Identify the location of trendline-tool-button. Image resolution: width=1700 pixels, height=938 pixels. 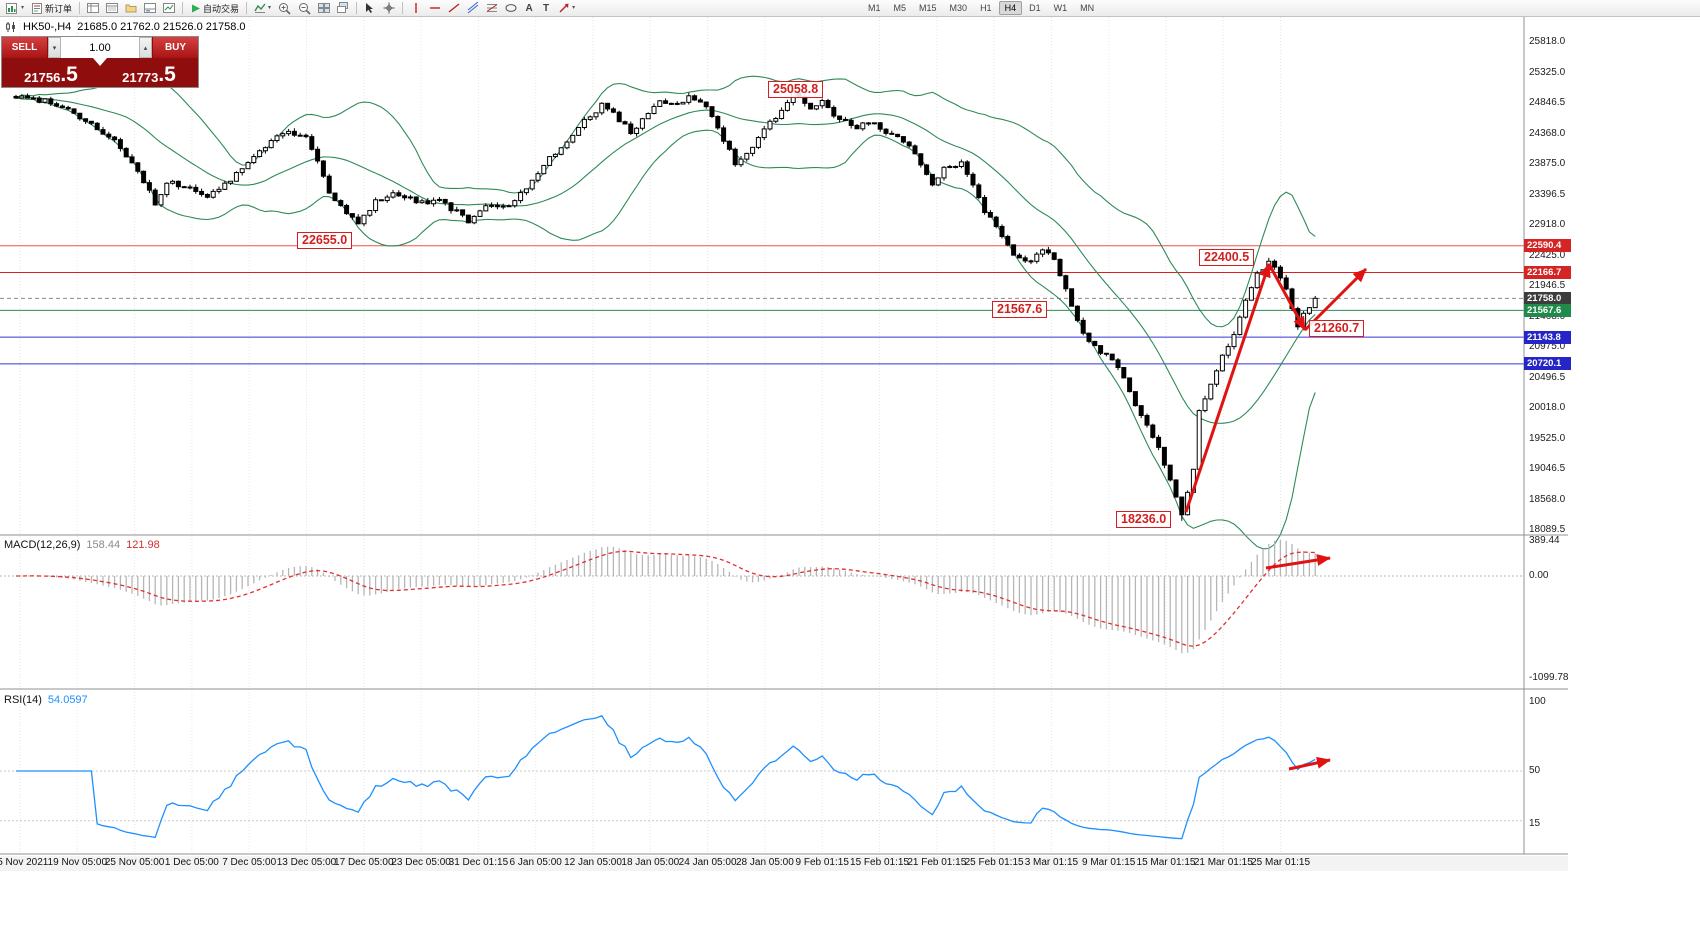
(454, 8).